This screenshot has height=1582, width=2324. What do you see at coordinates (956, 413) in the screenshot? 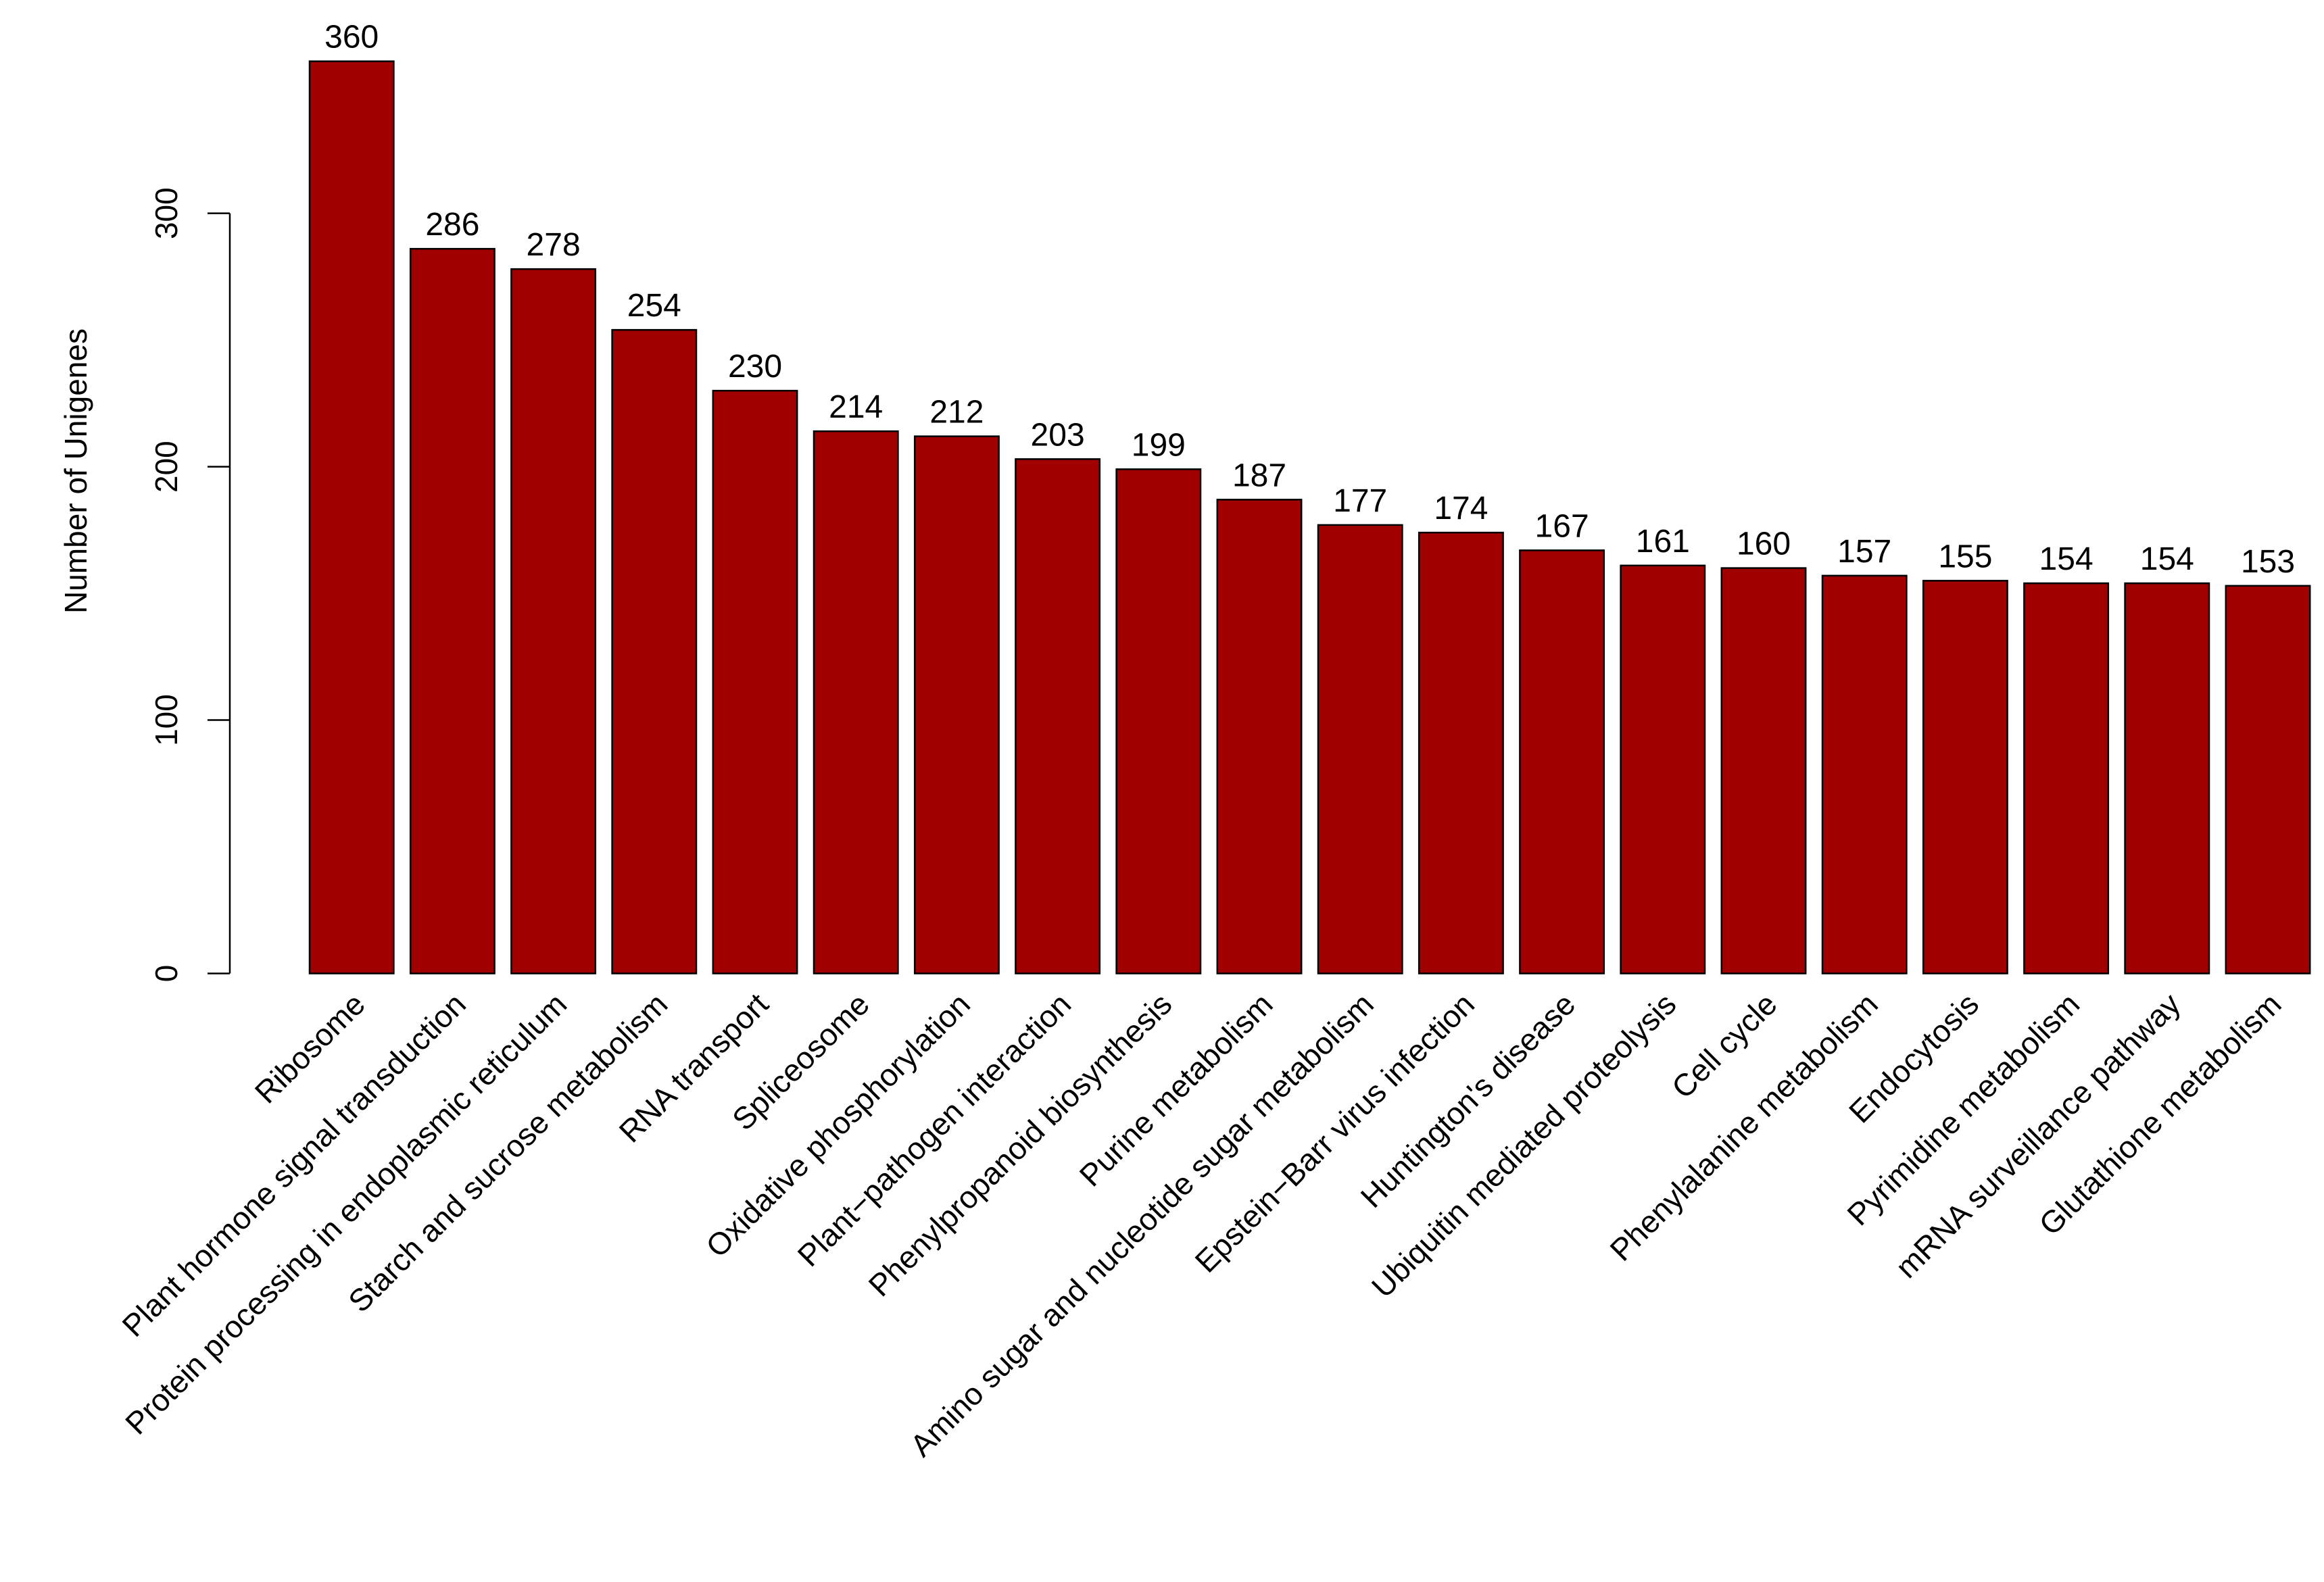
I see `value-label: 212` at bounding box center [956, 413].